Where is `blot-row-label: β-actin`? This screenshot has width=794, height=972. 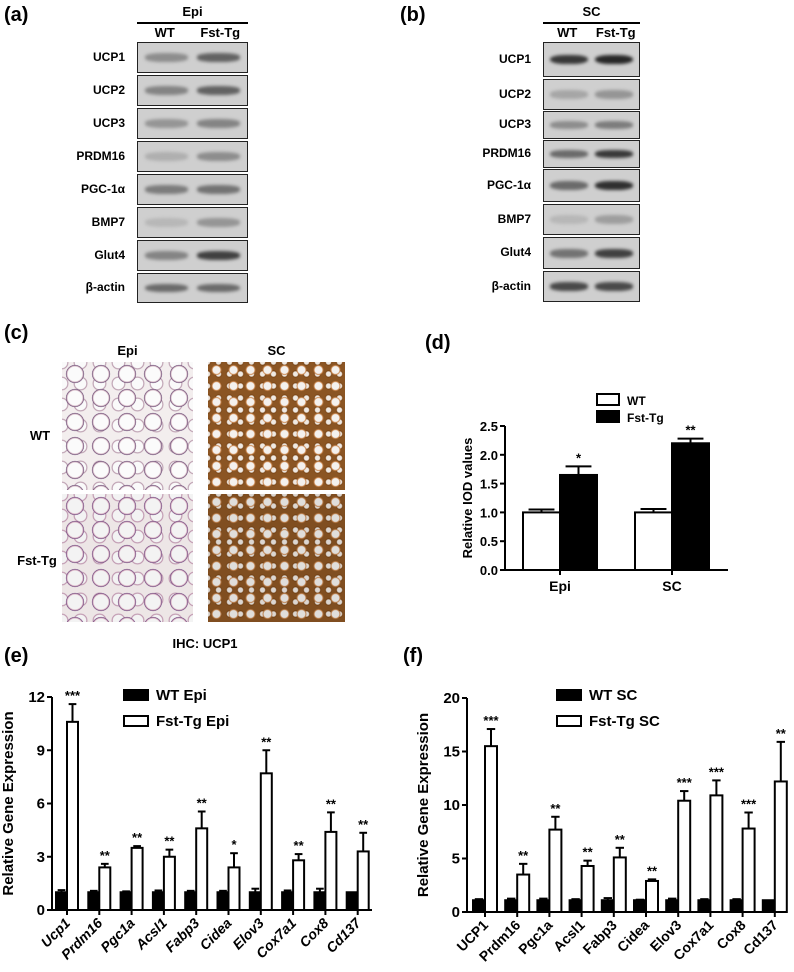
blot-row-label: β-actin is located at coordinates (105, 287).